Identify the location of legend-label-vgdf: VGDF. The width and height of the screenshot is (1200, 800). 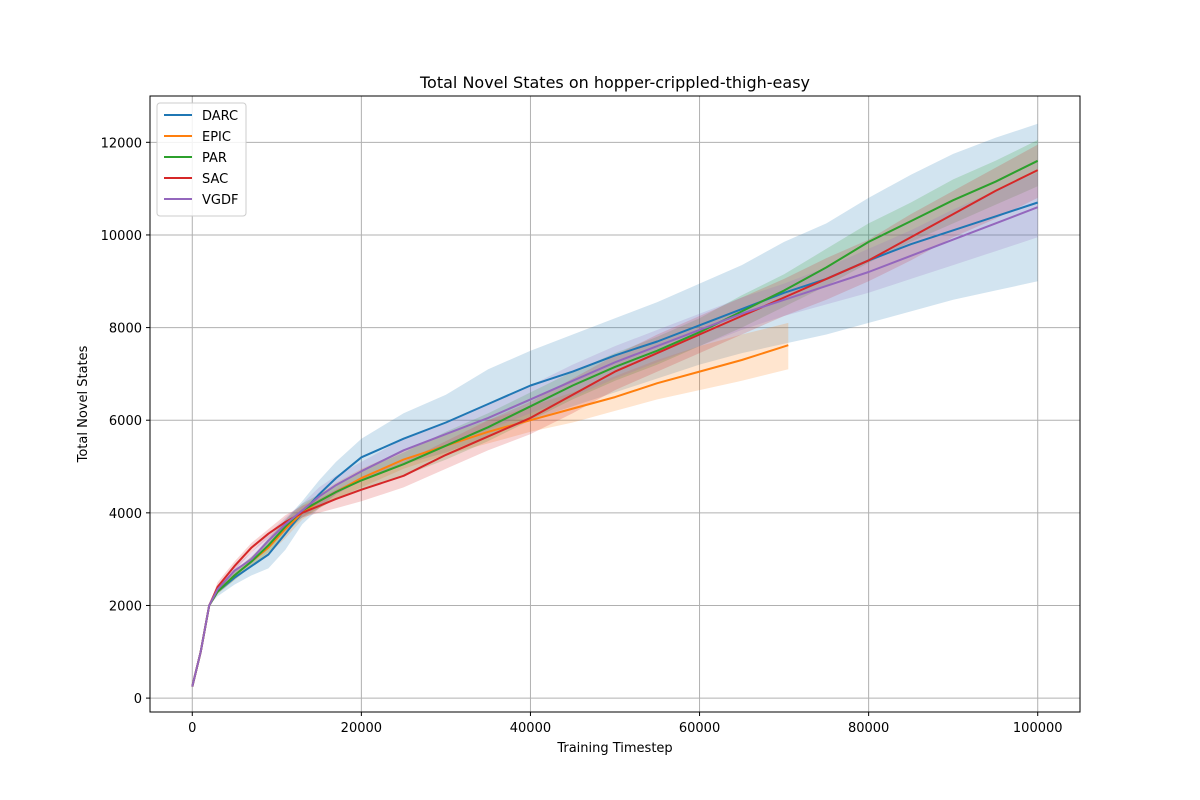
(220, 200).